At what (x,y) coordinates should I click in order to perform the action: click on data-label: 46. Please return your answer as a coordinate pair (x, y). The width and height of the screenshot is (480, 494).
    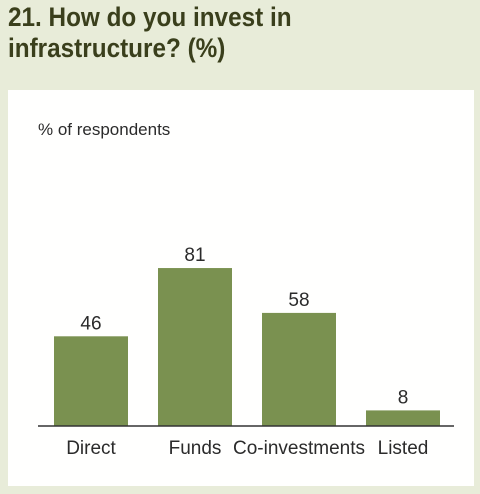
    Looking at the image, I should click on (90, 323).